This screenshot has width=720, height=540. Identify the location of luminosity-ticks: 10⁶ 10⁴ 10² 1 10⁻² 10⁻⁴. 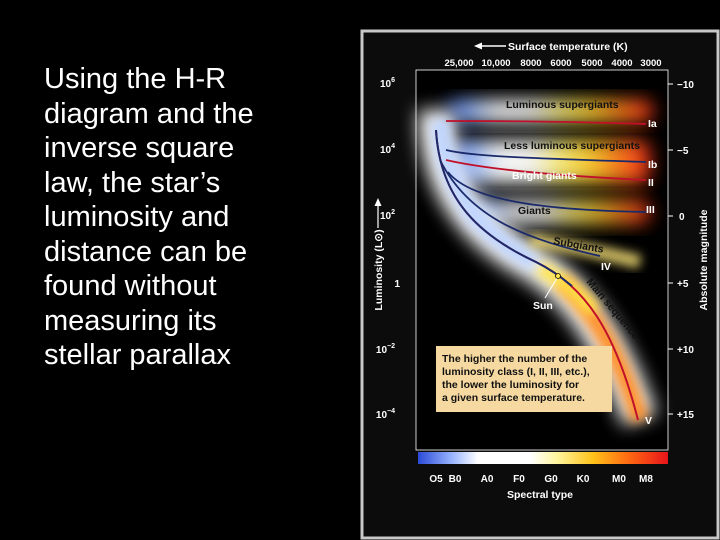
(388, 249).